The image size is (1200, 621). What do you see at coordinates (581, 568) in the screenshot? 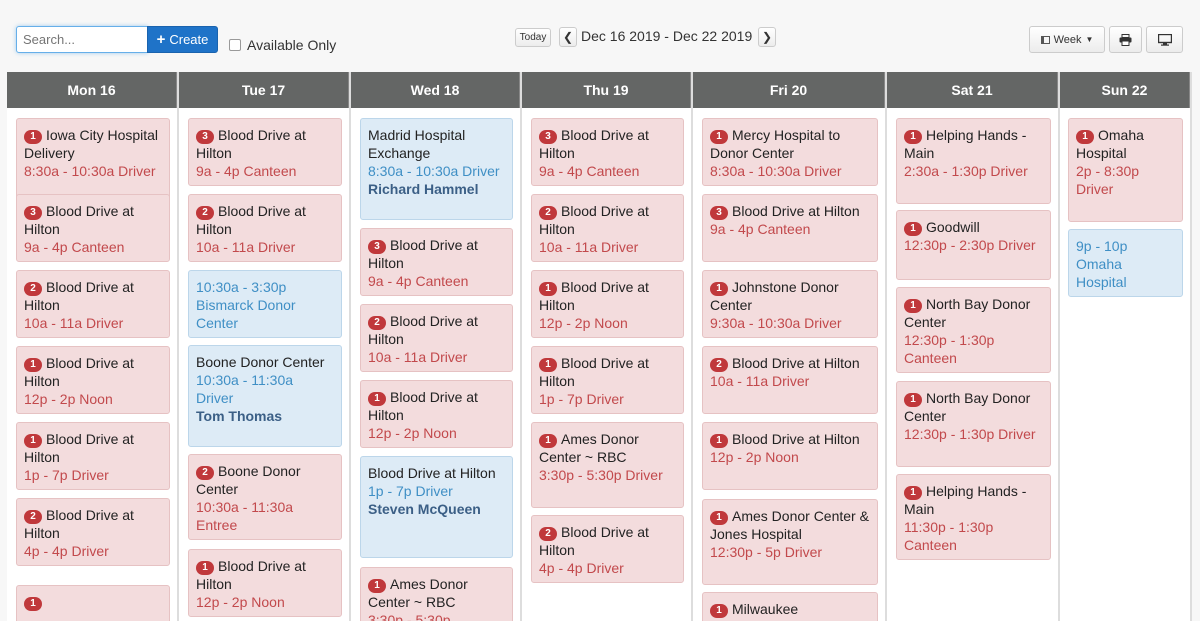
I see `event-time: 4p - 4p Driver` at bounding box center [581, 568].